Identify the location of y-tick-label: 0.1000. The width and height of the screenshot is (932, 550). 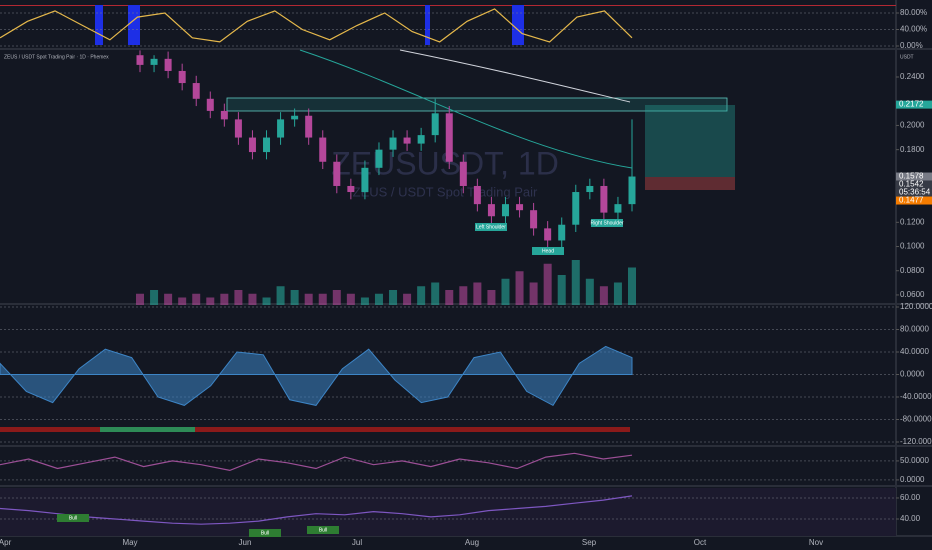
(912, 246).